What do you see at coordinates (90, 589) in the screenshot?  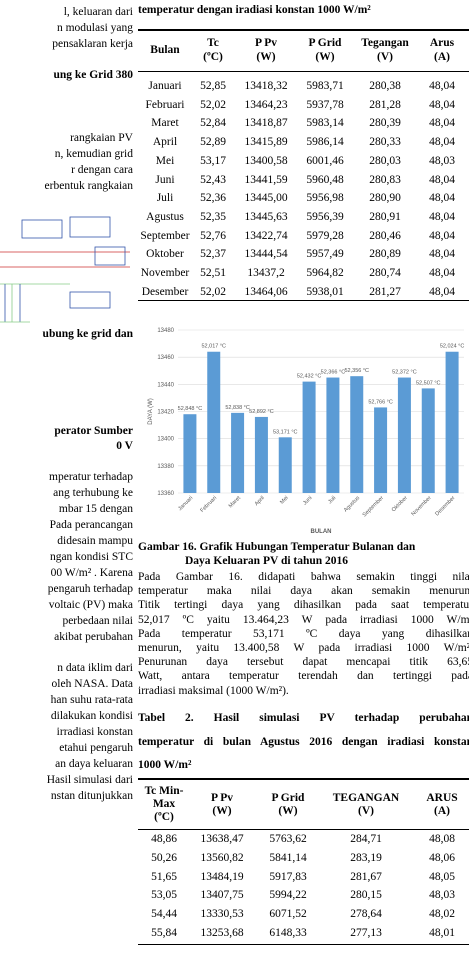 I see `text-line: pengaruh terhadap` at bounding box center [90, 589].